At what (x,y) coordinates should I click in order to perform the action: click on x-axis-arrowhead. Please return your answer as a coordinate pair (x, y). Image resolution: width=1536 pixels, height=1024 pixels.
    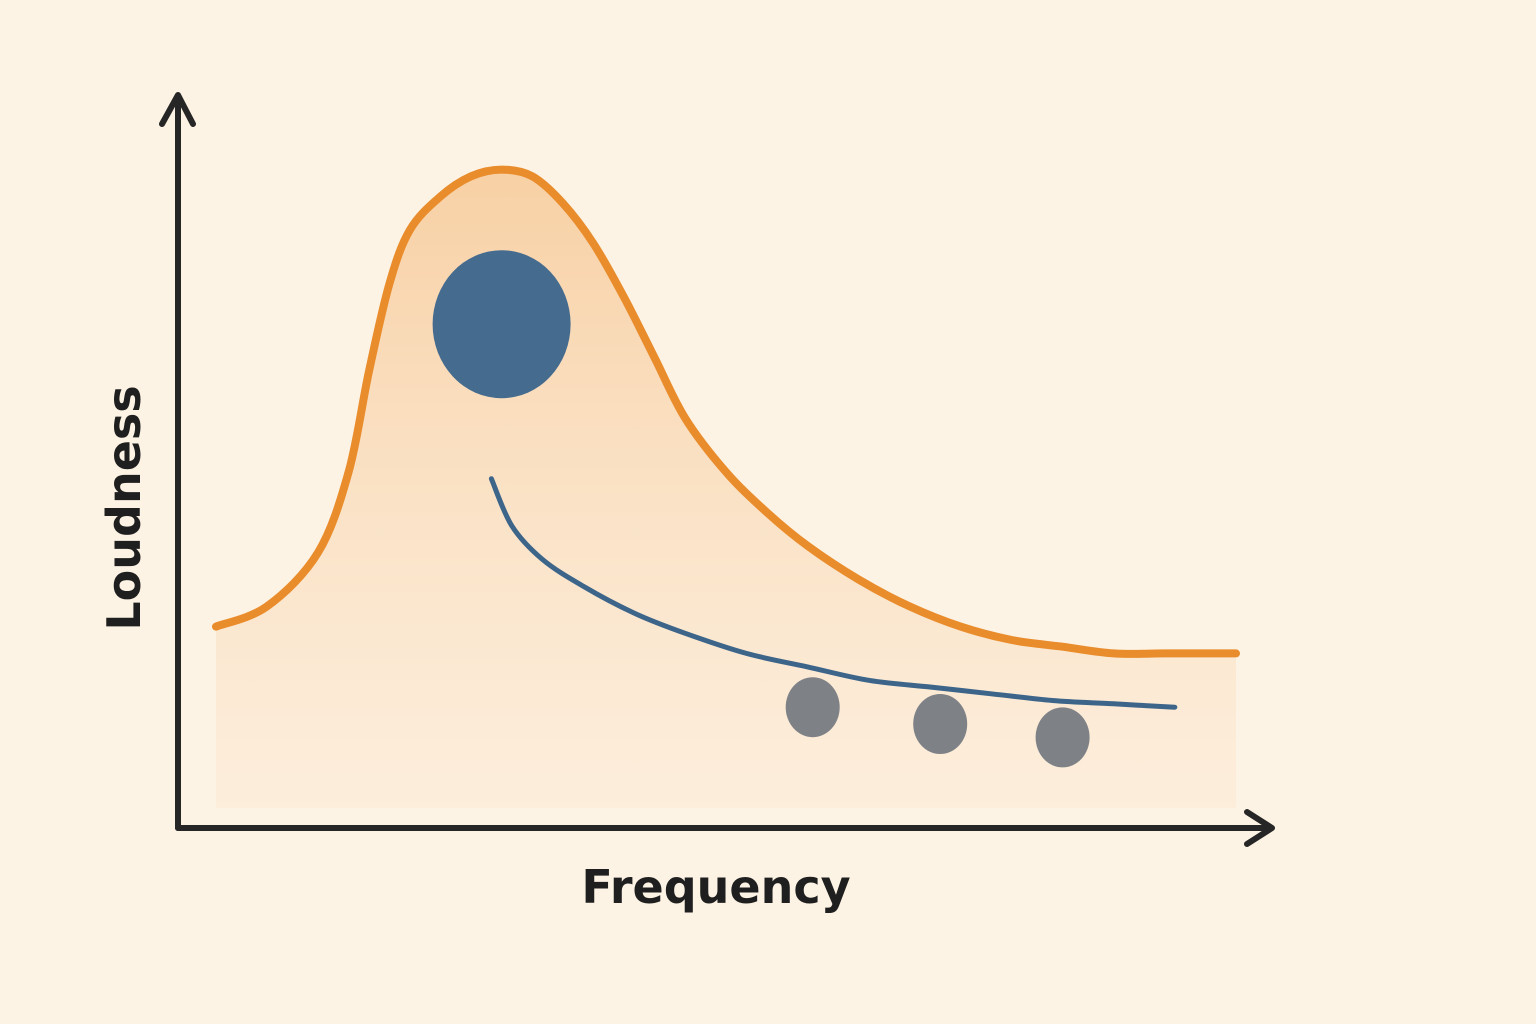
    Looking at the image, I should click on (1259, 828).